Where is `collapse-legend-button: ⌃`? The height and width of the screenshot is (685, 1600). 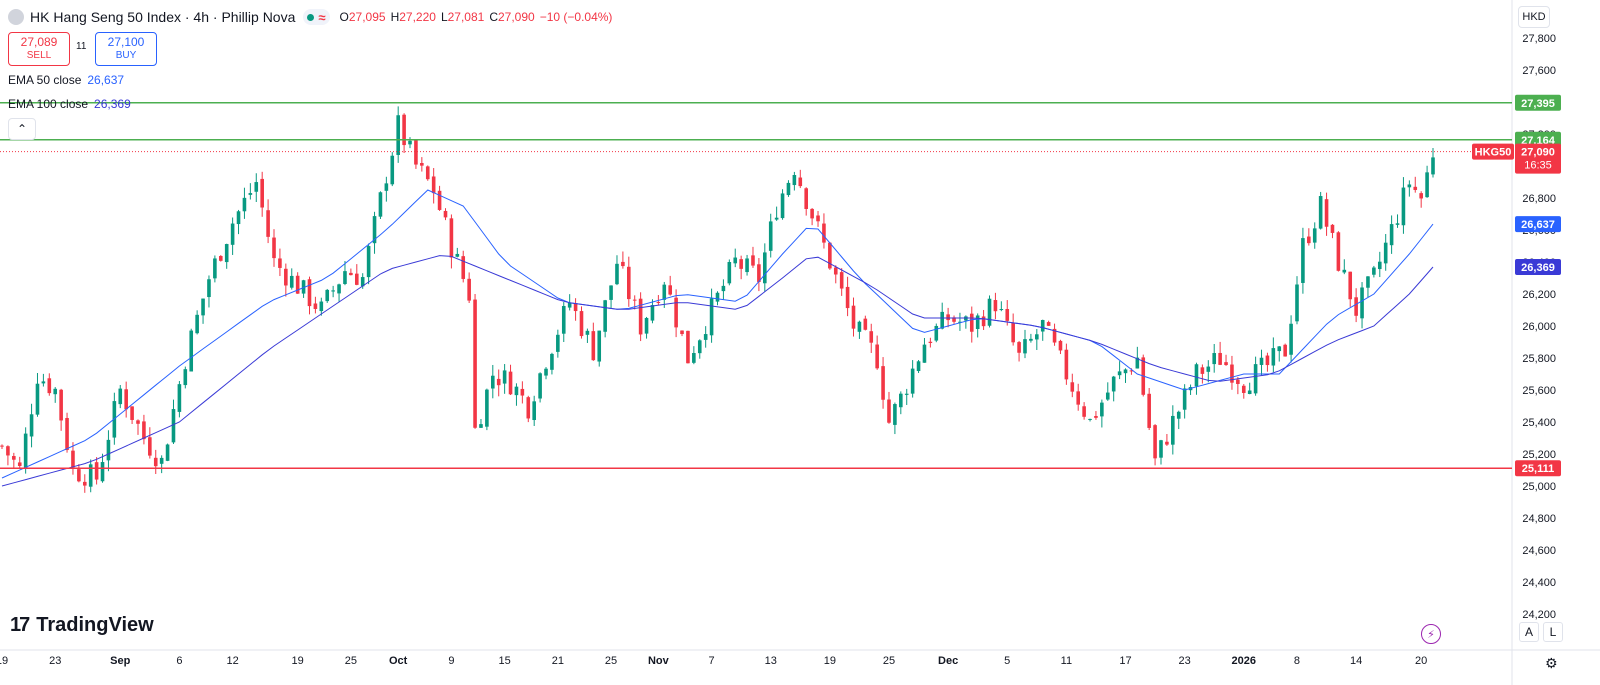
collapse-legend-button: ⌃ is located at coordinates (22, 129).